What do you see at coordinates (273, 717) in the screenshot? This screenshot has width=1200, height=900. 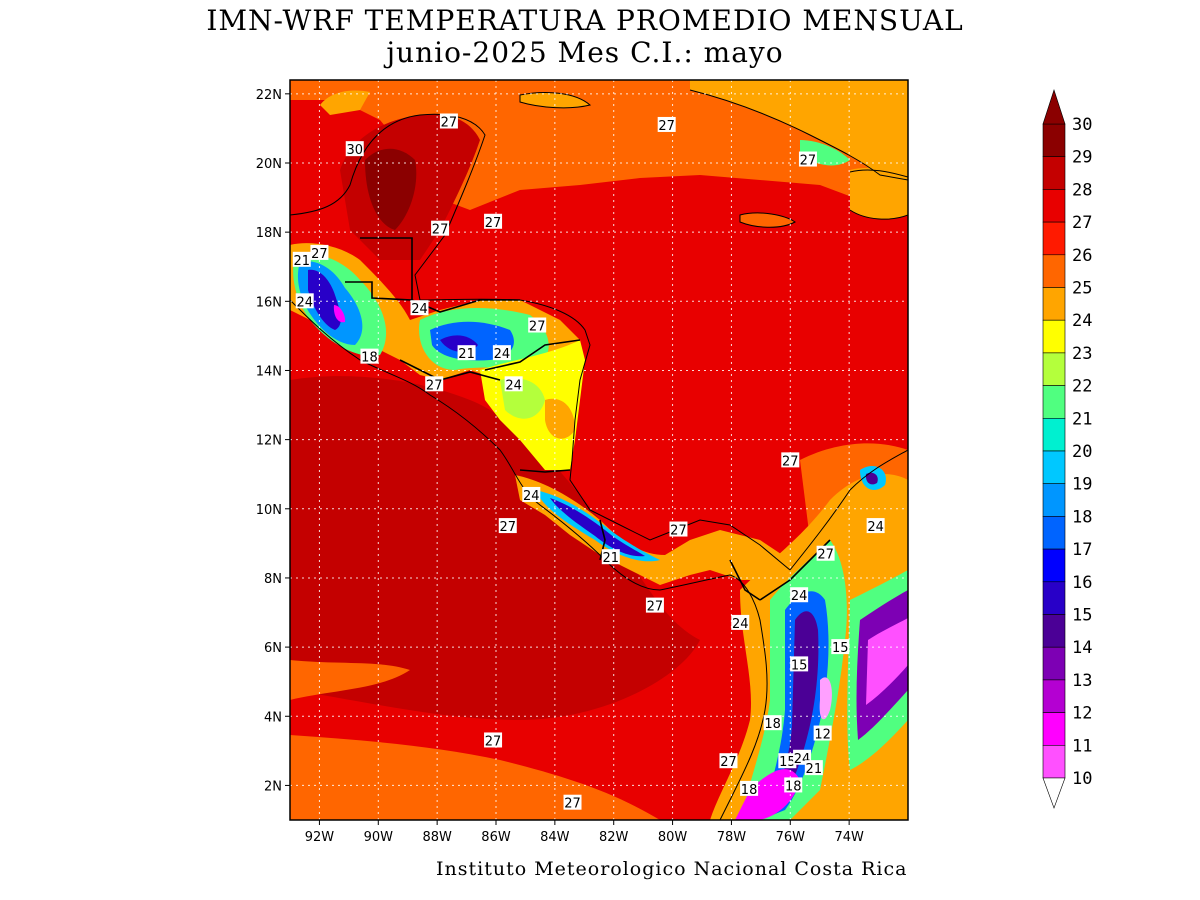 I see `lat-tick-label: 4N` at bounding box center [273, 717].